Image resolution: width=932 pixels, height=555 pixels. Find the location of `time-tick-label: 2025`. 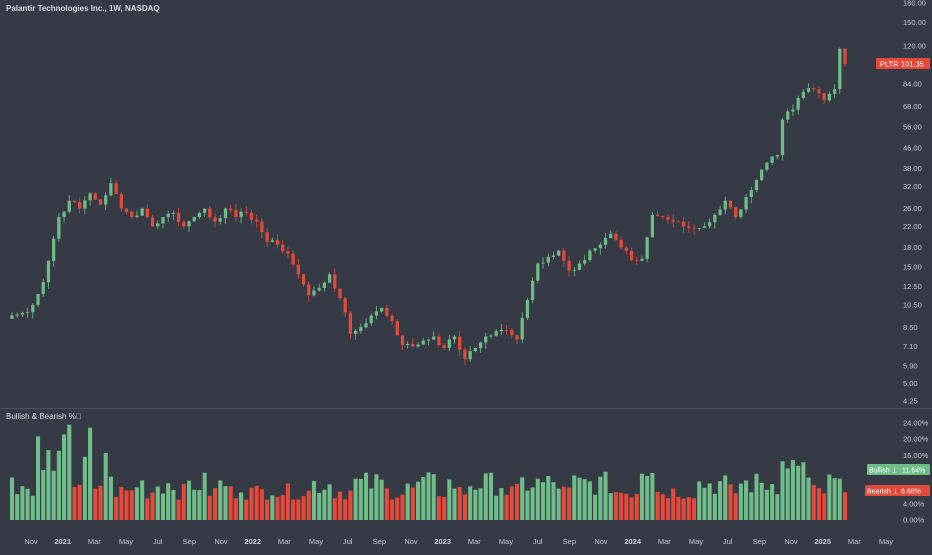

time-tick-label: 2025 is located at coordinates (822, 541).